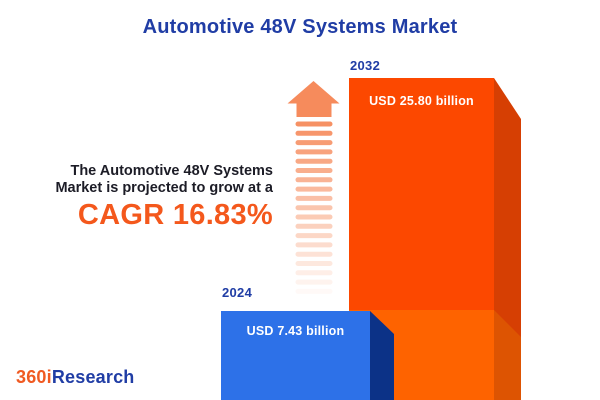 Image resolution: width=600 pixels, height=400 pixels. I want to click on bar-2024-side, so click(382, 355).